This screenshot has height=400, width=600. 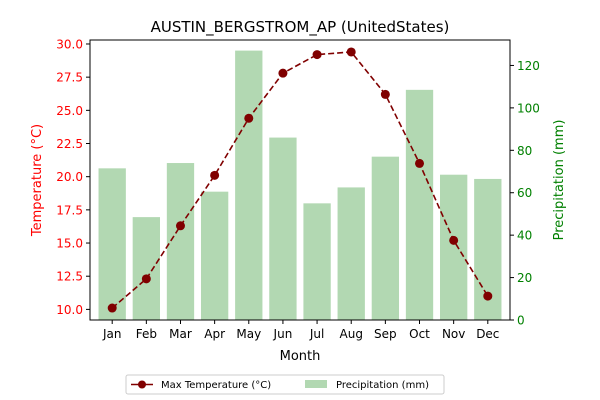 What do you see at coordinates (146, 279) in the screenshot?
I see `temperature-point-feb` at bounding box center [146, 279].